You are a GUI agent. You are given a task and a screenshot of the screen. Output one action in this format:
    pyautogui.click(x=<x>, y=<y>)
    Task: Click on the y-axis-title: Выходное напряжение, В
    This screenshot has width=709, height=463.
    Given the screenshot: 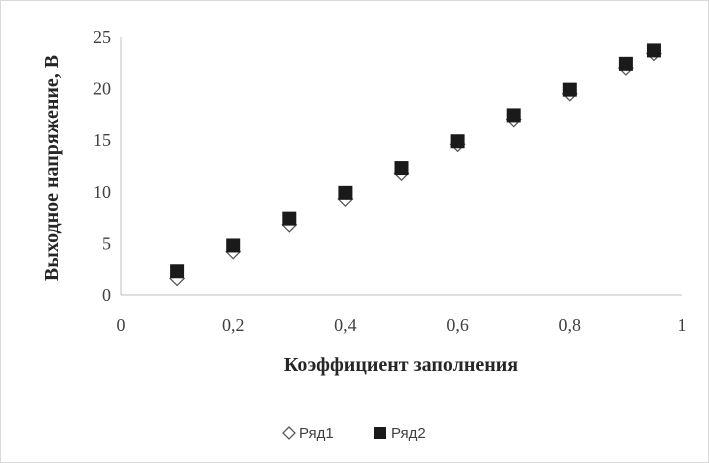 What is the action you would take?
    pyautogui.click(x=52, y=168)
    